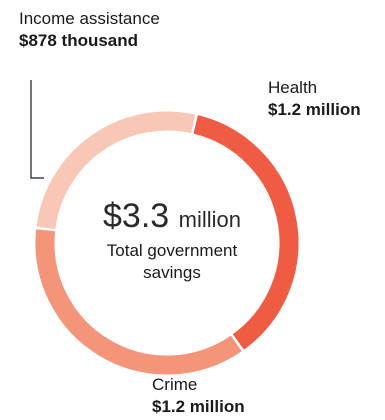  Describe the element at coordinates (172, 218) in the screenshot. I see `total-savings-amount: $3.3 million` at that location.